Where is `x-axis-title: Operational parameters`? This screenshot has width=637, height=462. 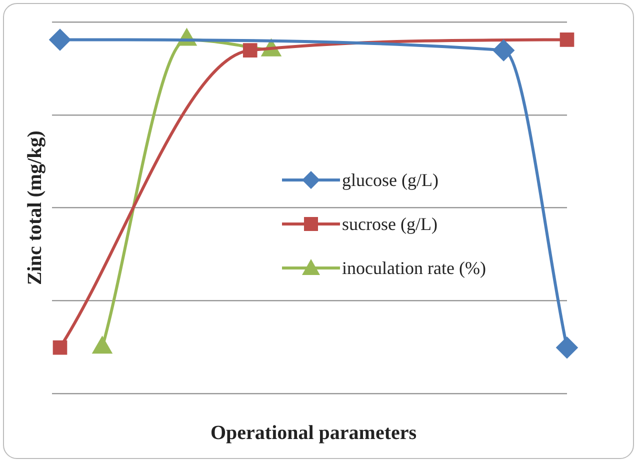
x-axis-title: Operational parameters is located at coordinates (313, 433).